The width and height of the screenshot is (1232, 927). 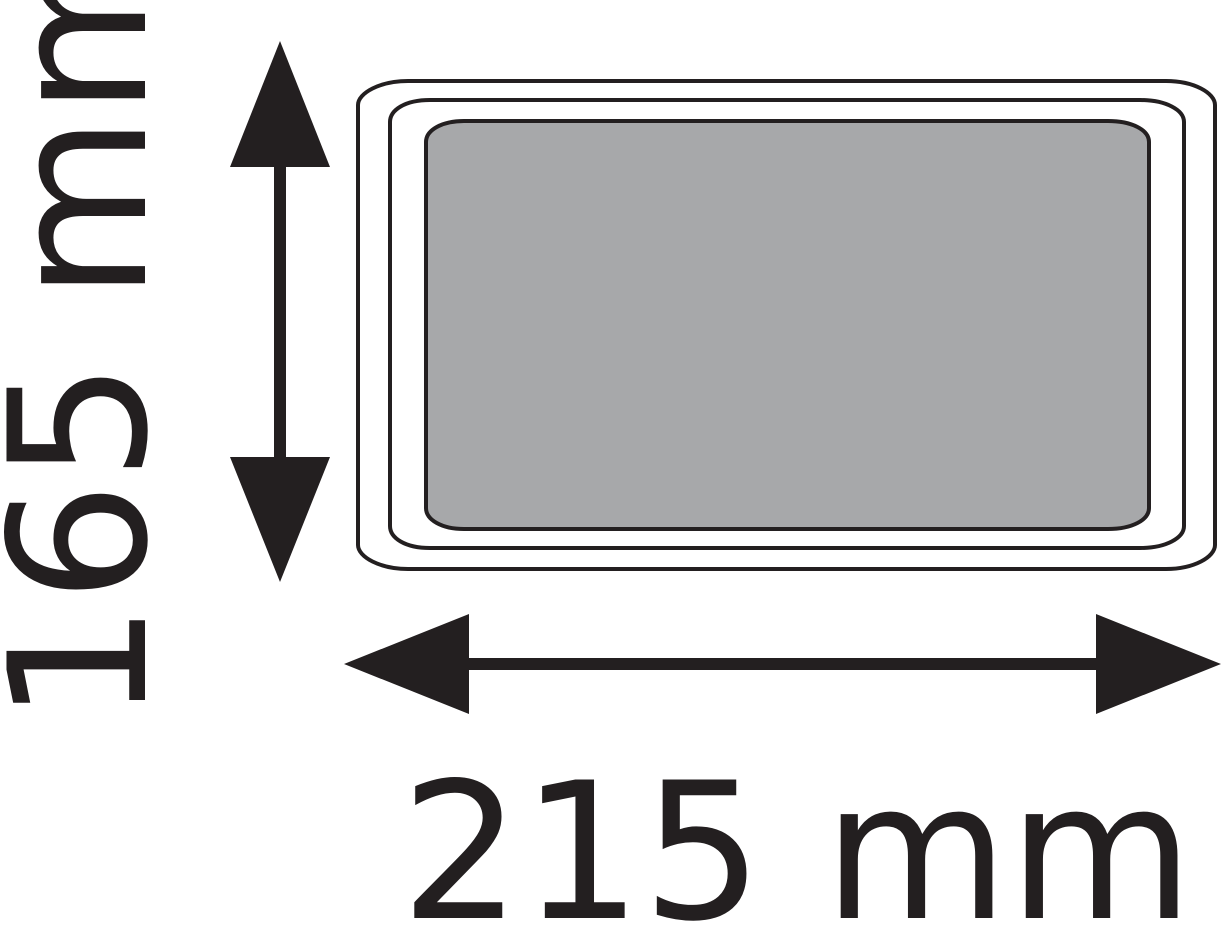 I want to click on width-arrow-head-left, so click(x=406, y=664).